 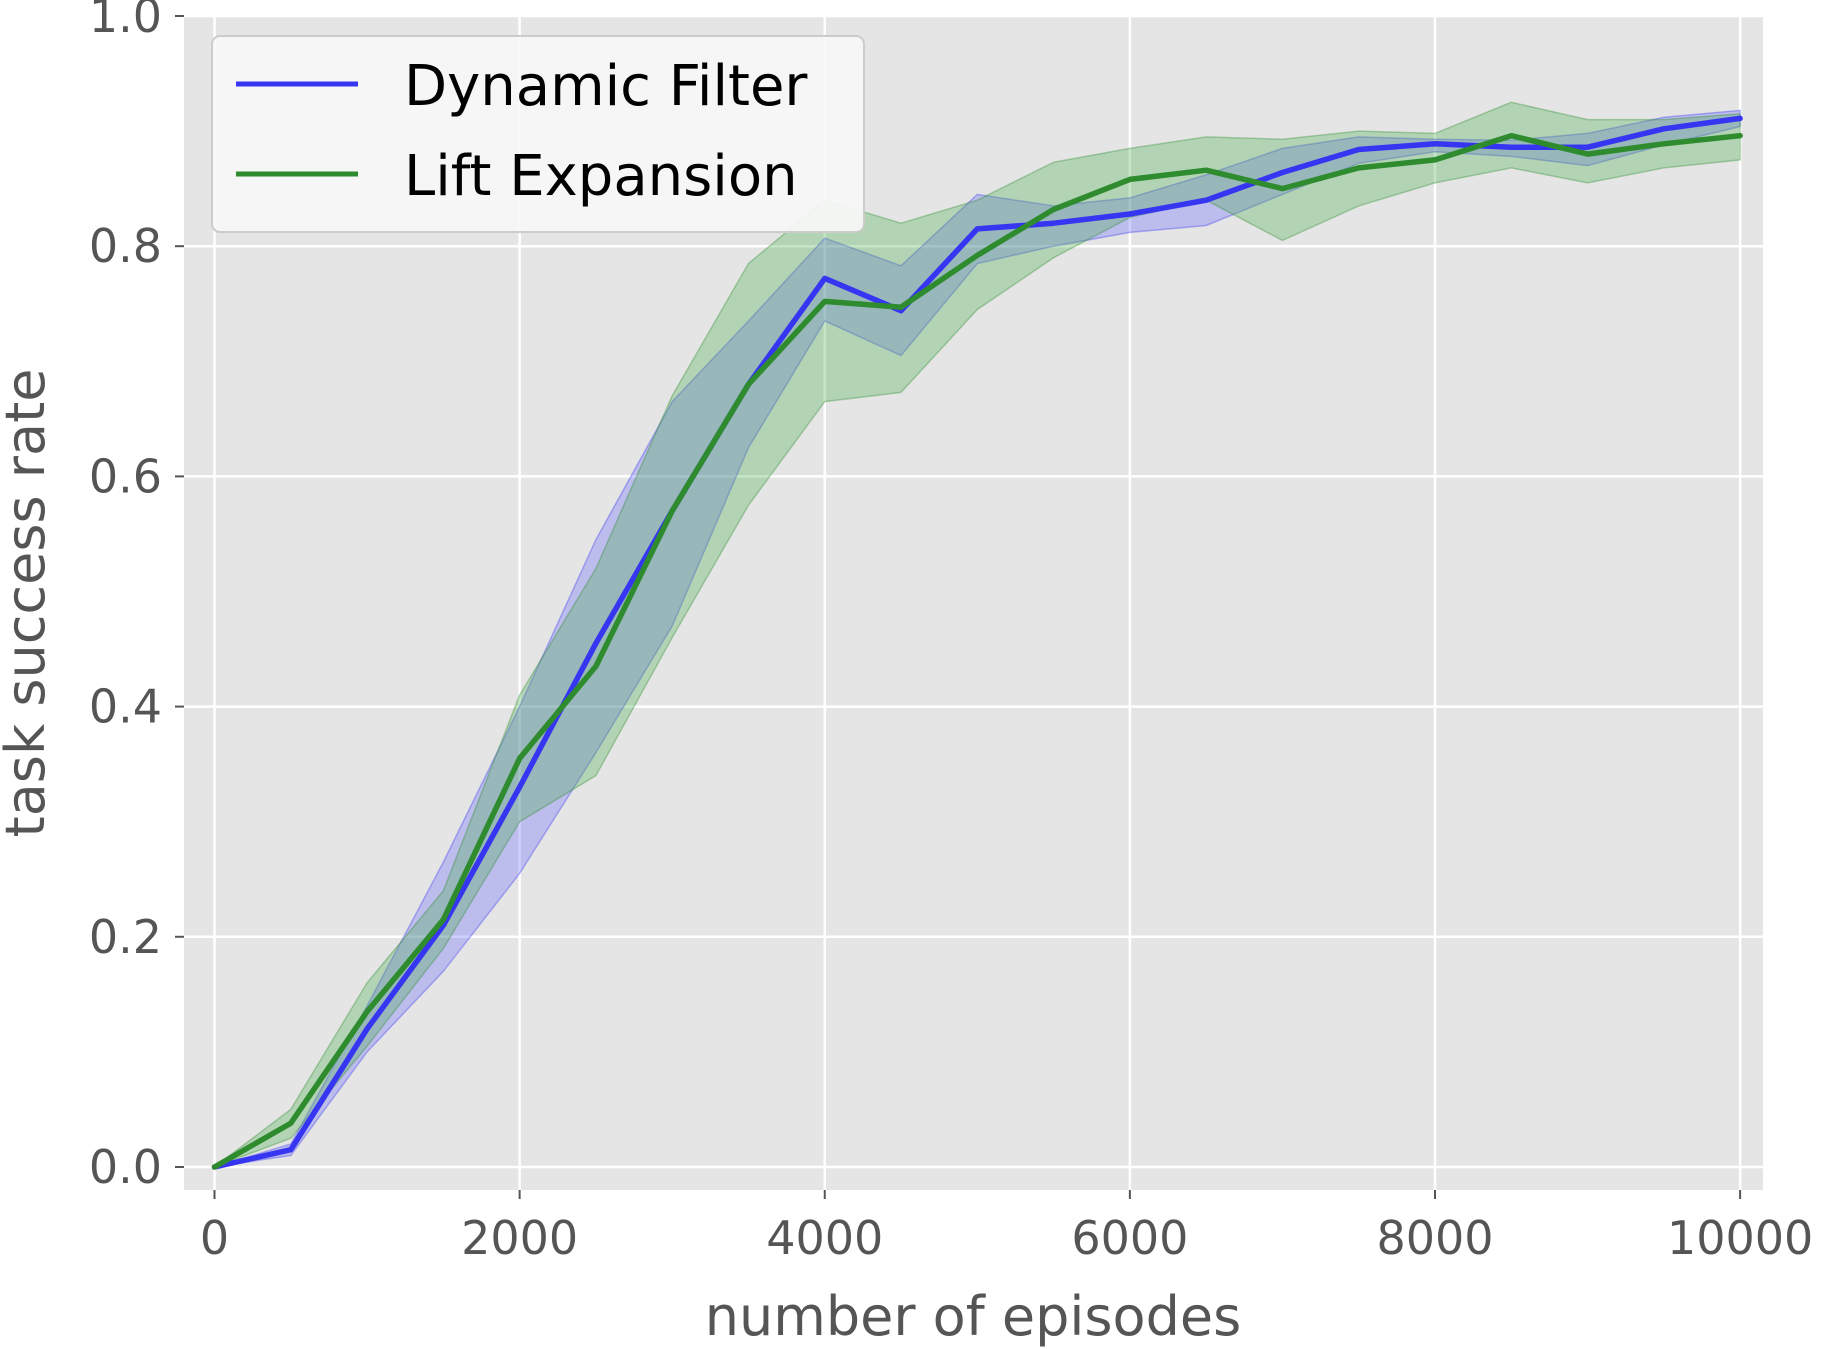 What do you see at coordinates (125, 937) in the screenshot?
I see `y-tick-label: 0.2` at bounding box center [125, 937].